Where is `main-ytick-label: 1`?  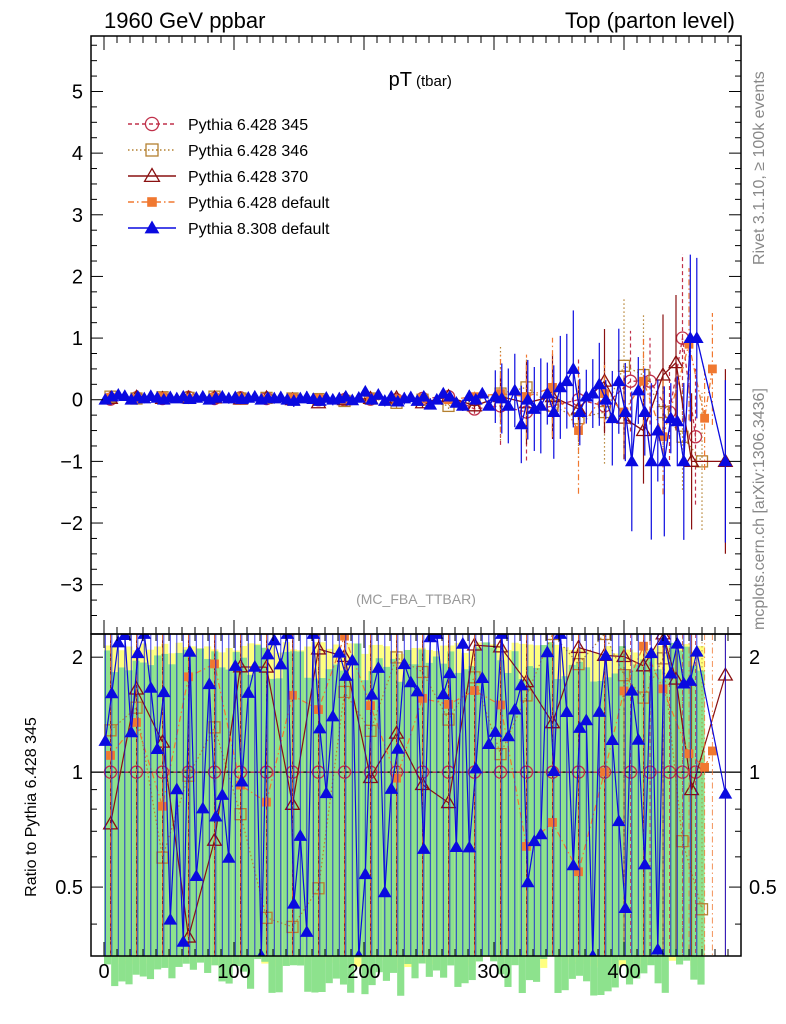
main-ytick-label: 1 is located at coordinates (77, 339).